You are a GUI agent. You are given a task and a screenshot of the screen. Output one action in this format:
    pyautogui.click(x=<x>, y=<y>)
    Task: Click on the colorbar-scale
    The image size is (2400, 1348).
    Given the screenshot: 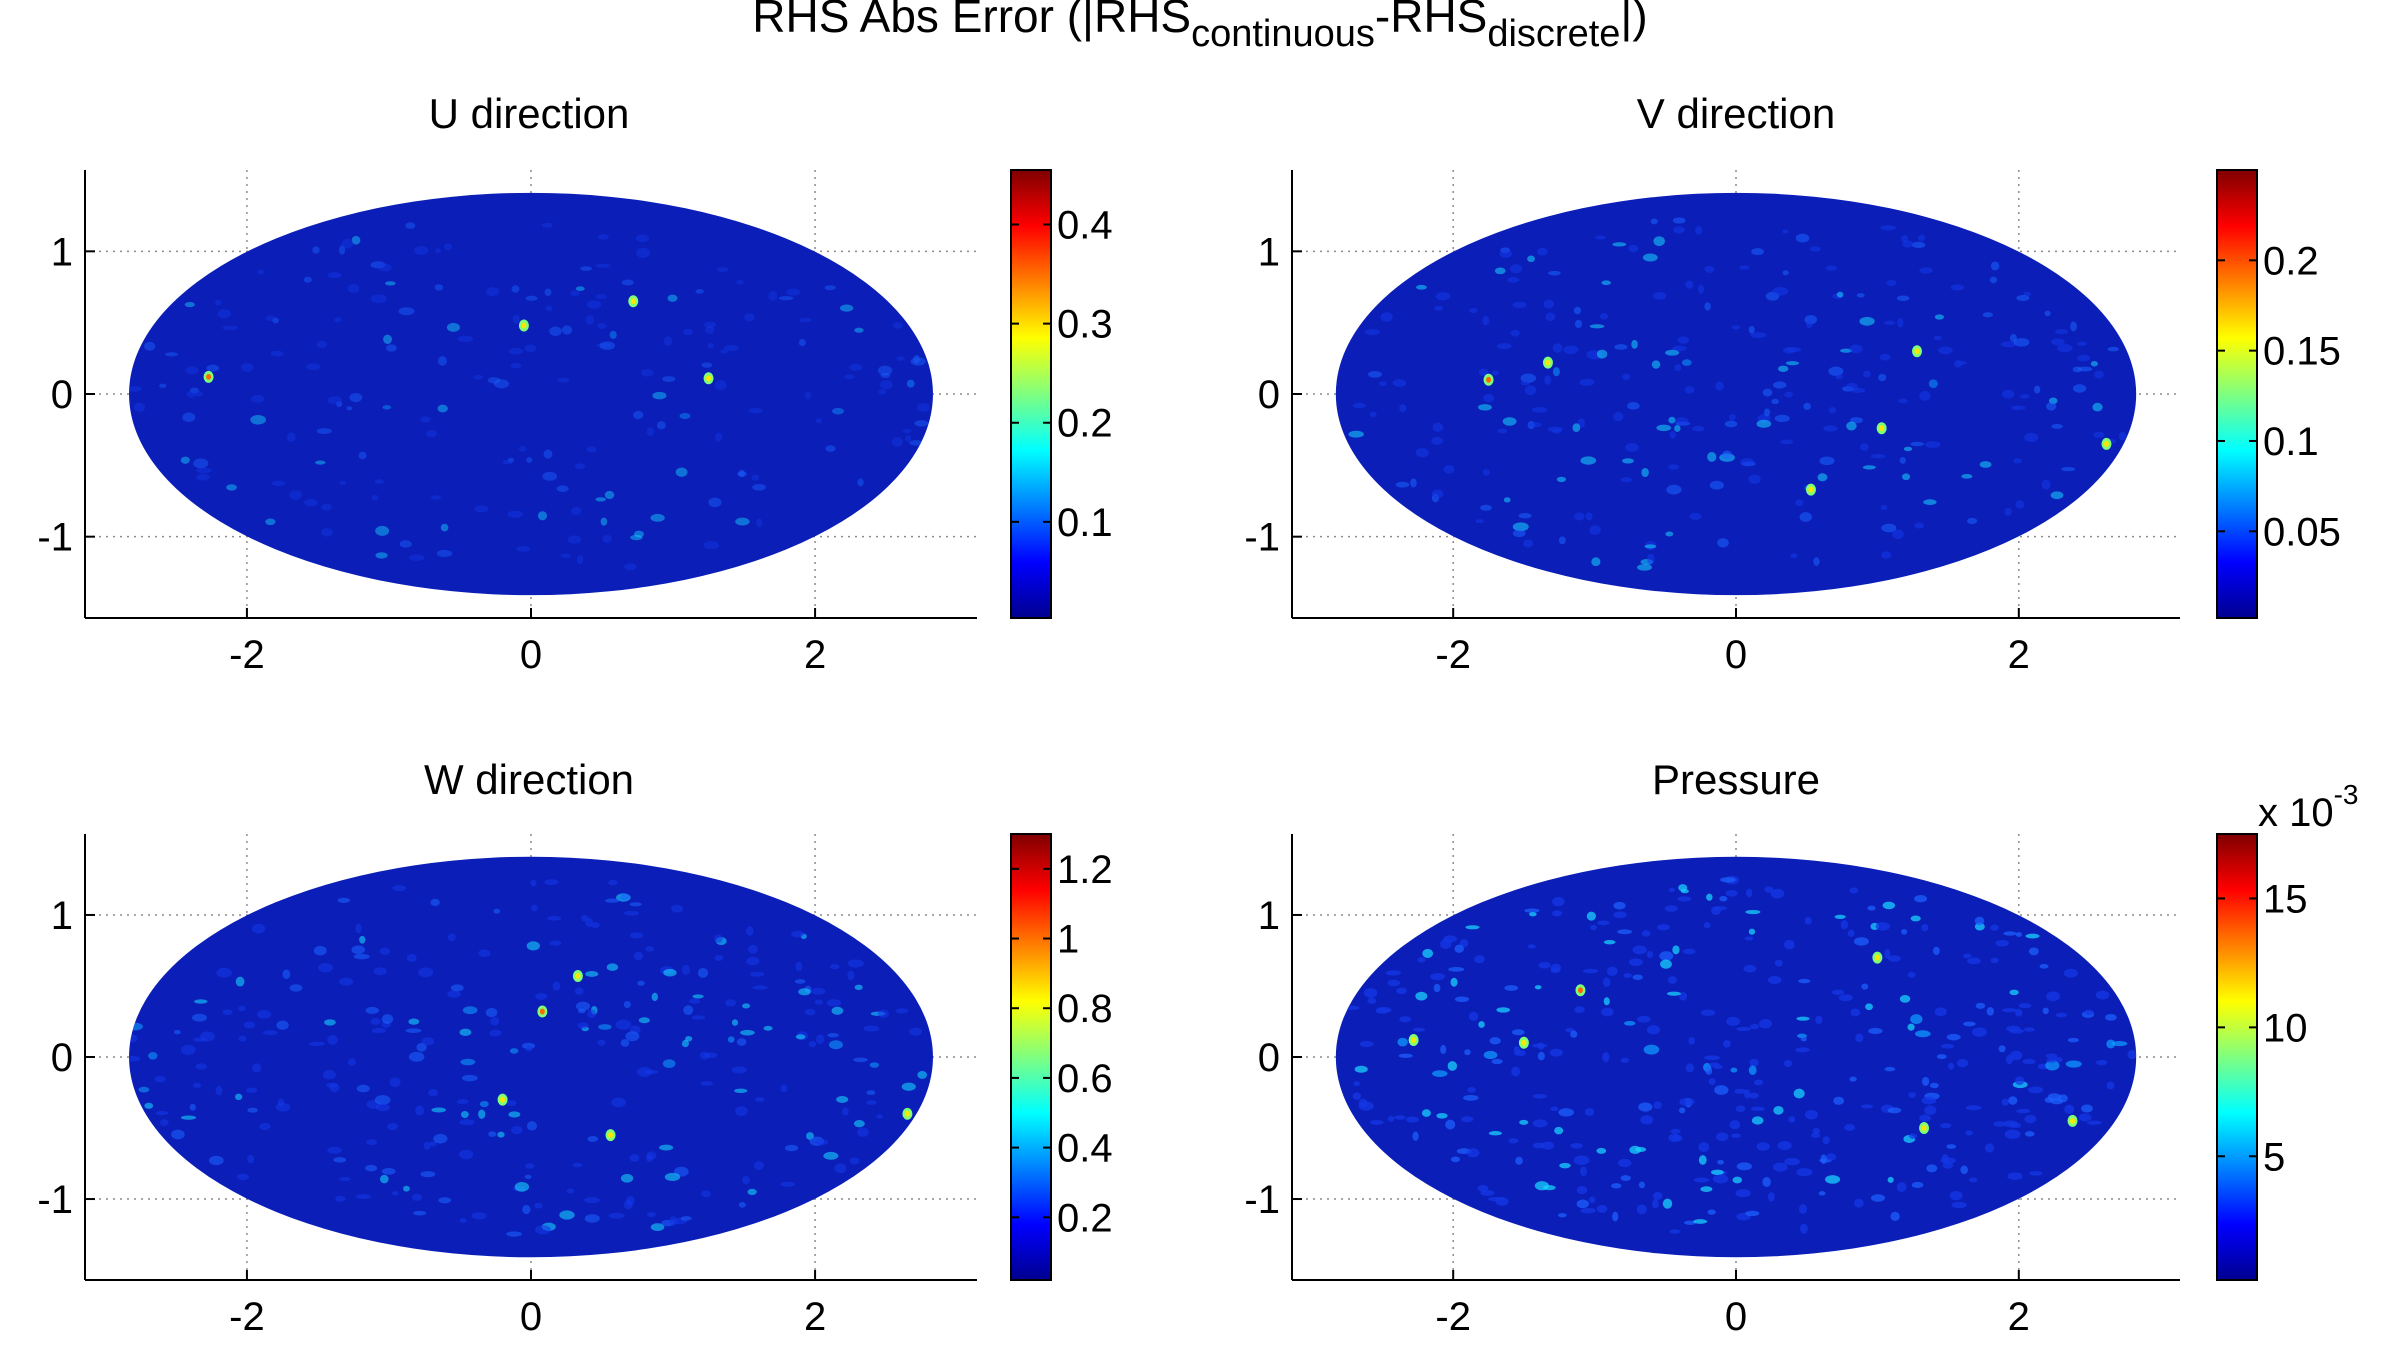 What is the action you would take?
    pyautogui.click(x=2237, y=1057)
    